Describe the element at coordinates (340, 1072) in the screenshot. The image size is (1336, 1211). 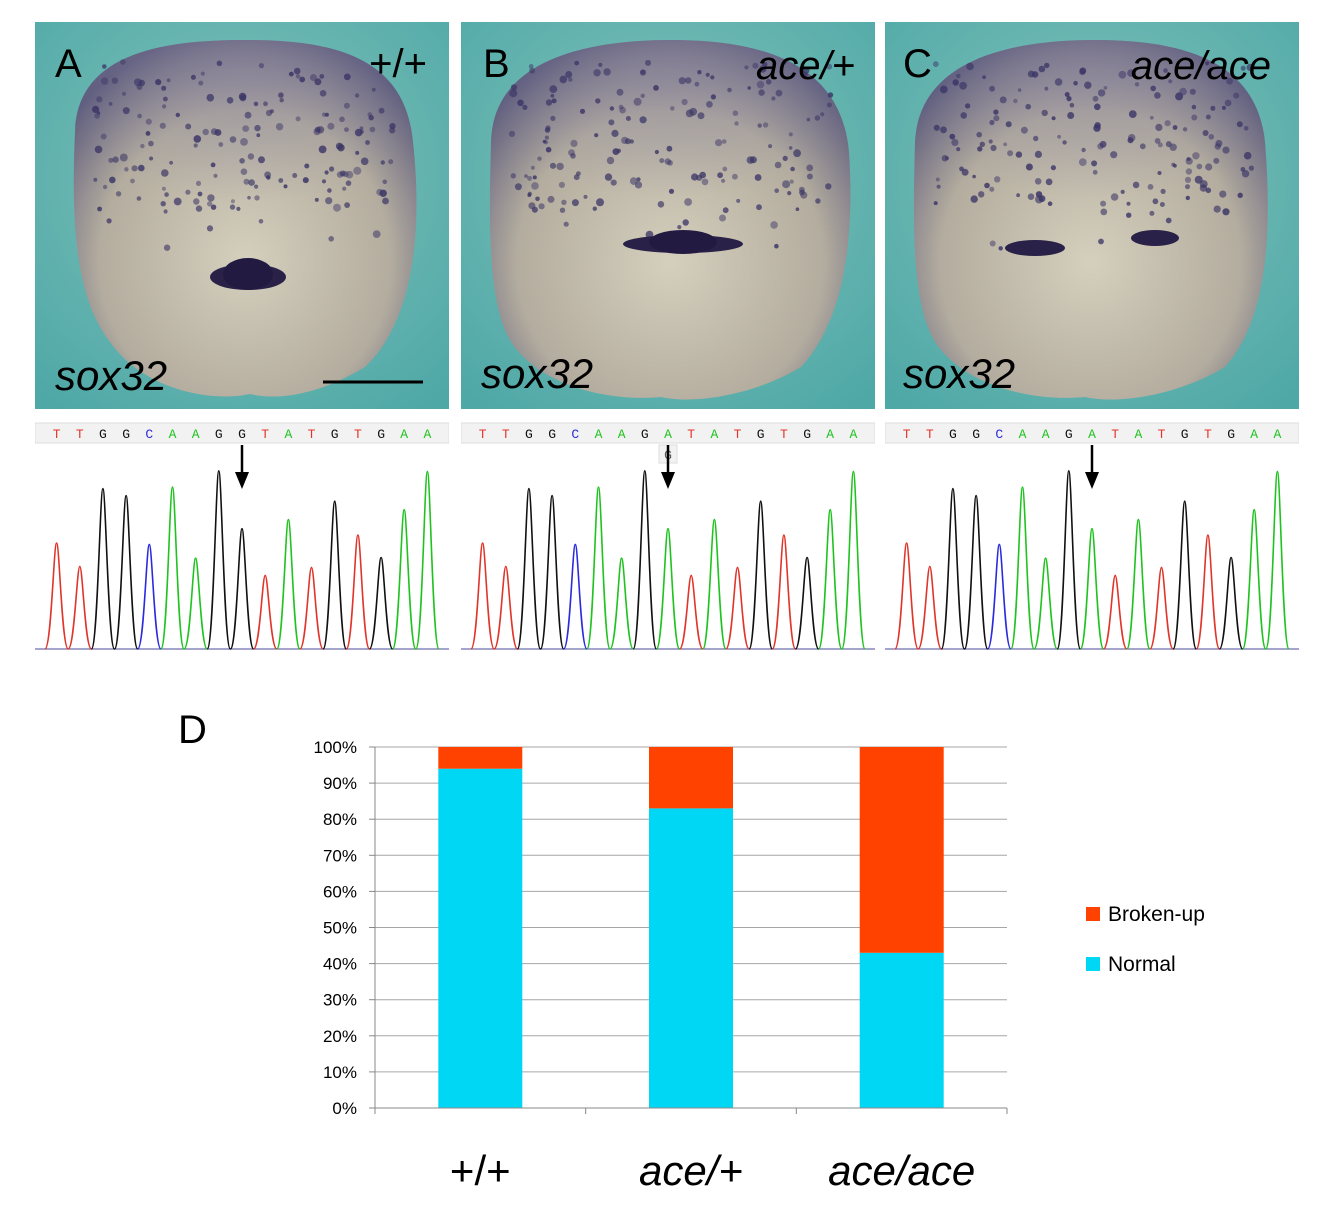
I see `y-tick-label: 10%` at that location.